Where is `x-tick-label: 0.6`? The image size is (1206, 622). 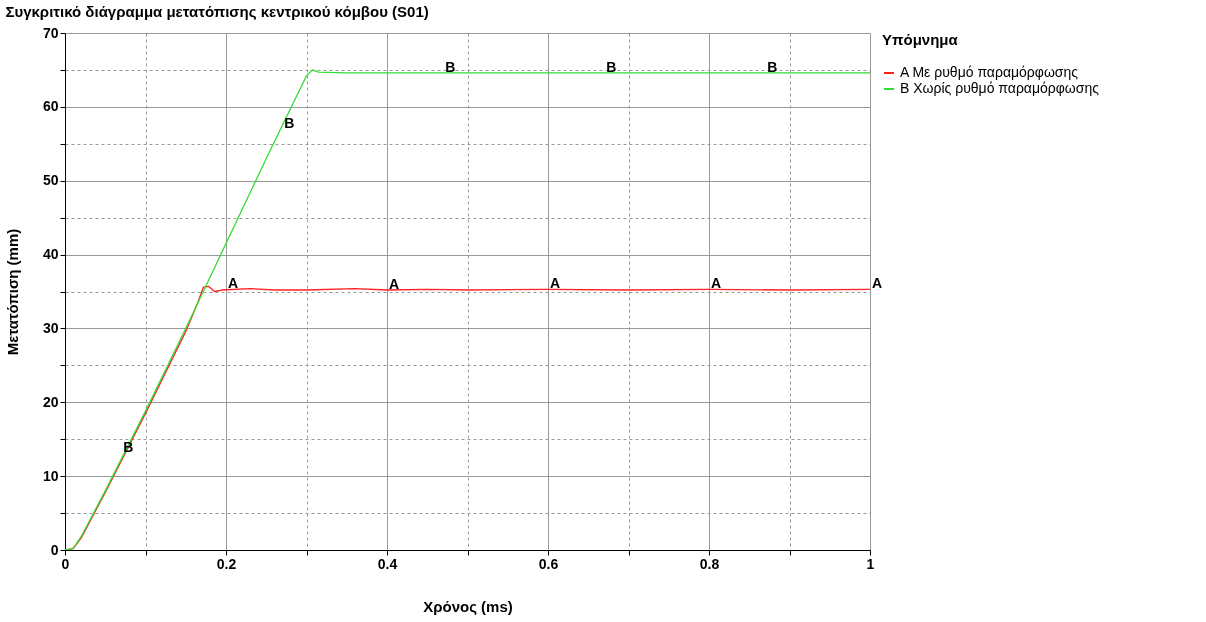
x-tick-label: 0.6 is located at coordinates (548, 563).